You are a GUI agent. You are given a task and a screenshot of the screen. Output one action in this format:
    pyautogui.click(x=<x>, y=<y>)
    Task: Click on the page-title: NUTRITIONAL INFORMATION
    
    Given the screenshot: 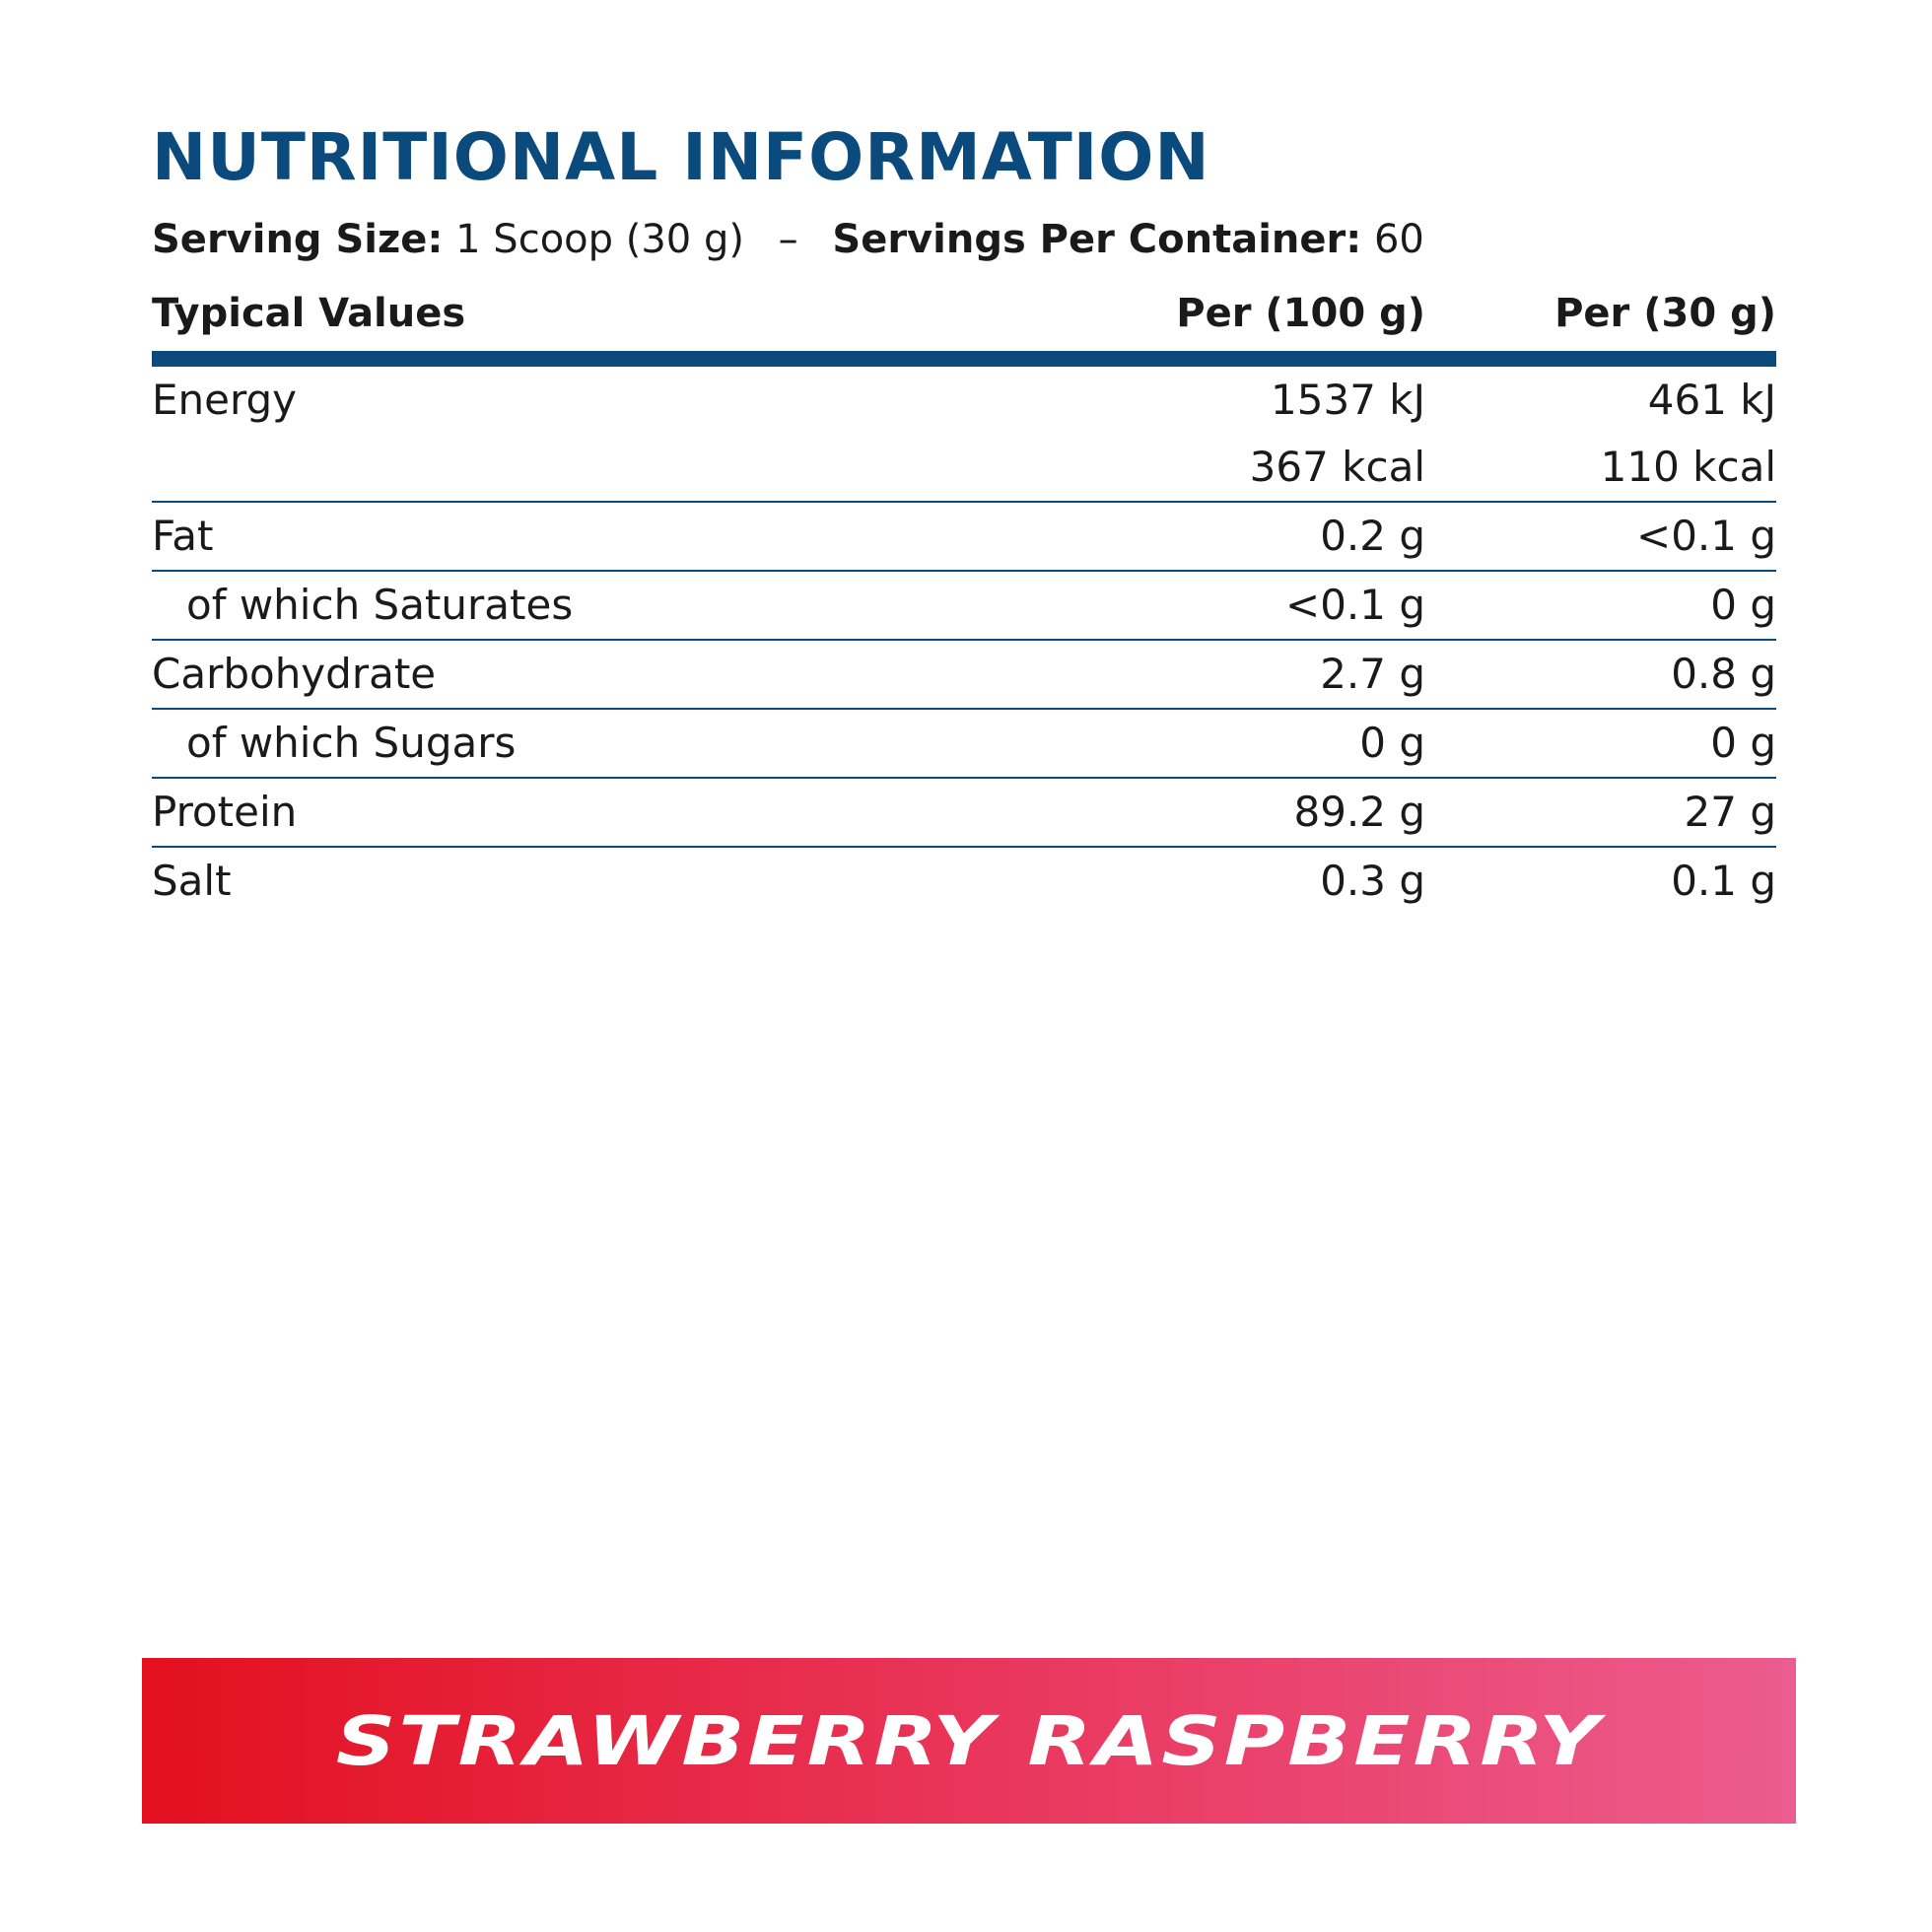 What is the action you would take?
    pyautogui.click(x=681, y=157)
    